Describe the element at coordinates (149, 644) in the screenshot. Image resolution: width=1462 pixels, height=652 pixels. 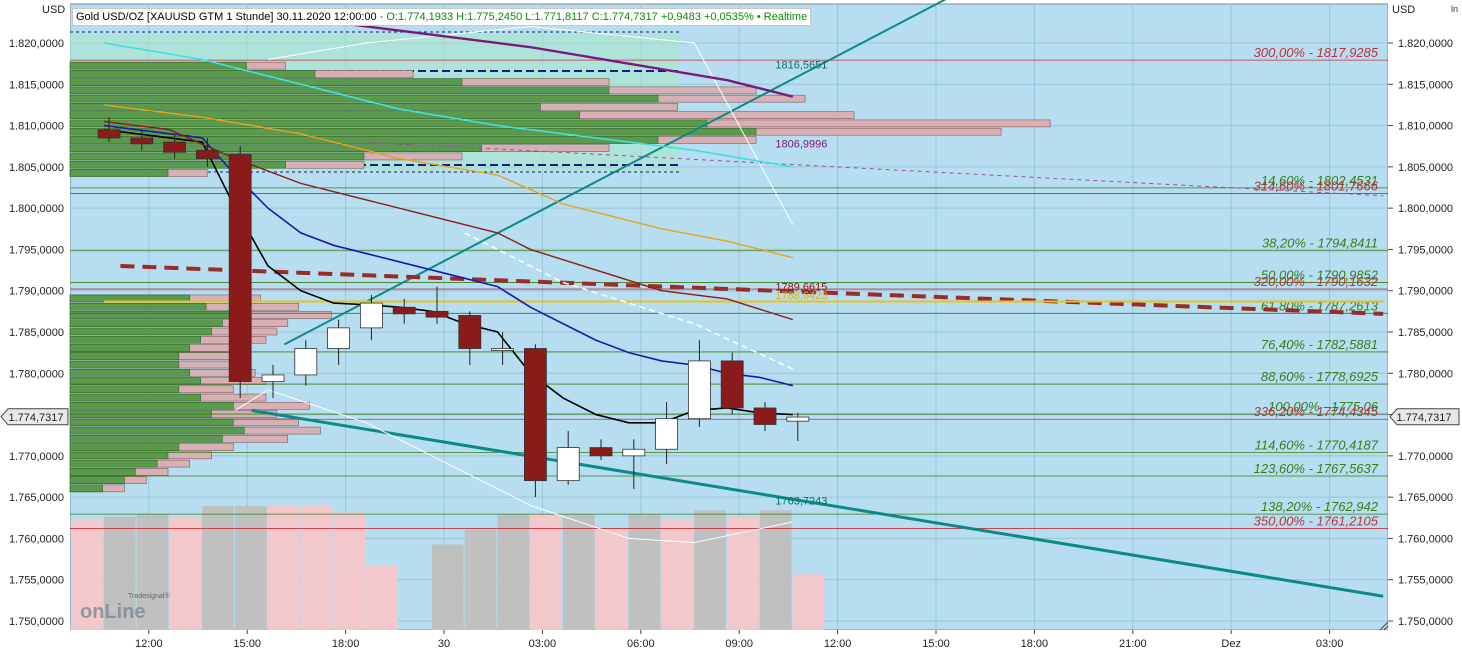
I see `x-tick-label: 12:00` at that location.